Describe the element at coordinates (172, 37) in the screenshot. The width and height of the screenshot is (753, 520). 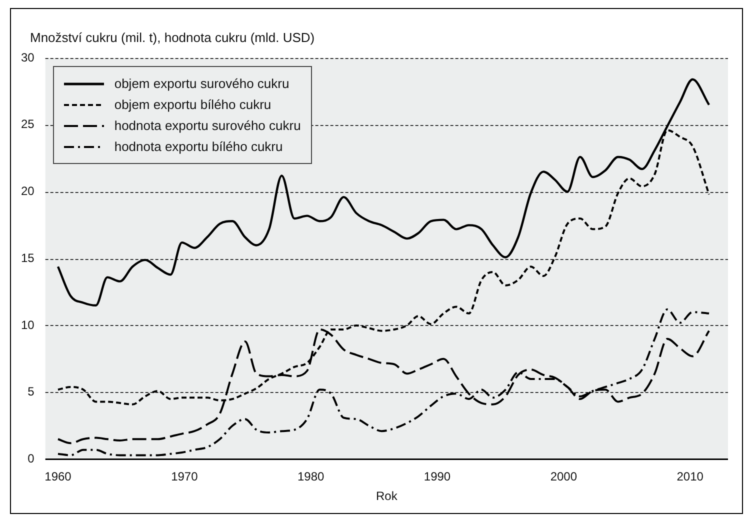
I see `y-axis-title: Množství cukru (mil. t), hodnota cukru (mld. USD)` at that location.